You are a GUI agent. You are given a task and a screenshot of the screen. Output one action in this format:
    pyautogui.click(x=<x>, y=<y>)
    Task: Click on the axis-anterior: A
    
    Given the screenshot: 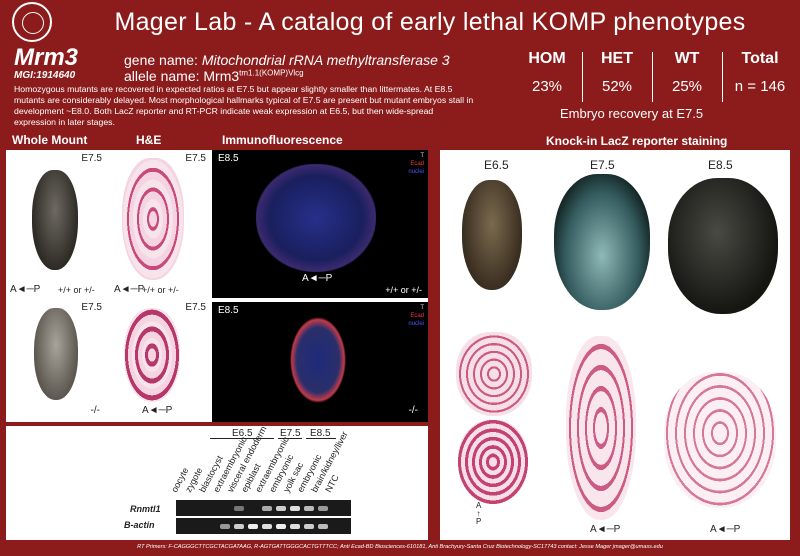 What is the action you would take?
    pyautogui.click(x=479, y=505)
    